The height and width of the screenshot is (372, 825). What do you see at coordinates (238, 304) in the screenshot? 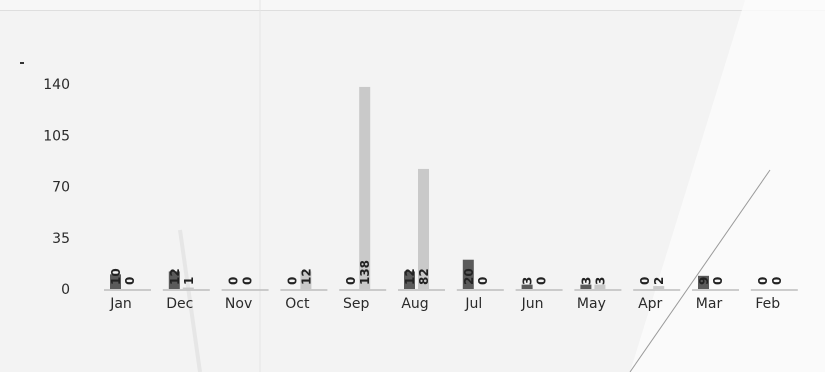
I see `x-category-label: Nov` at bounding box center [238, 304].